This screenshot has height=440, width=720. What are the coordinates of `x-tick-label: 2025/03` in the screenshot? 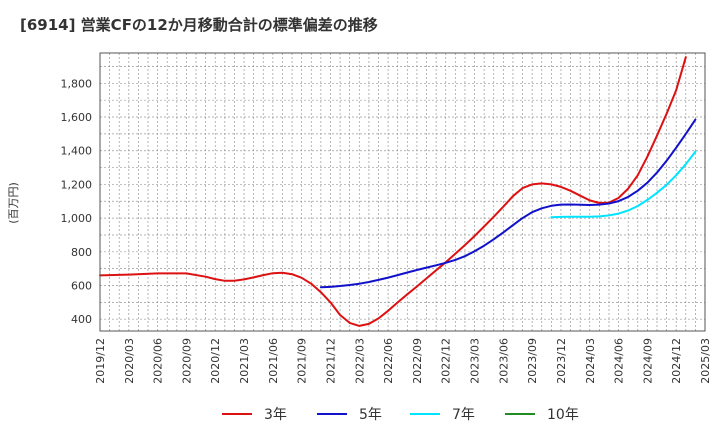 It's located at (705, 361).